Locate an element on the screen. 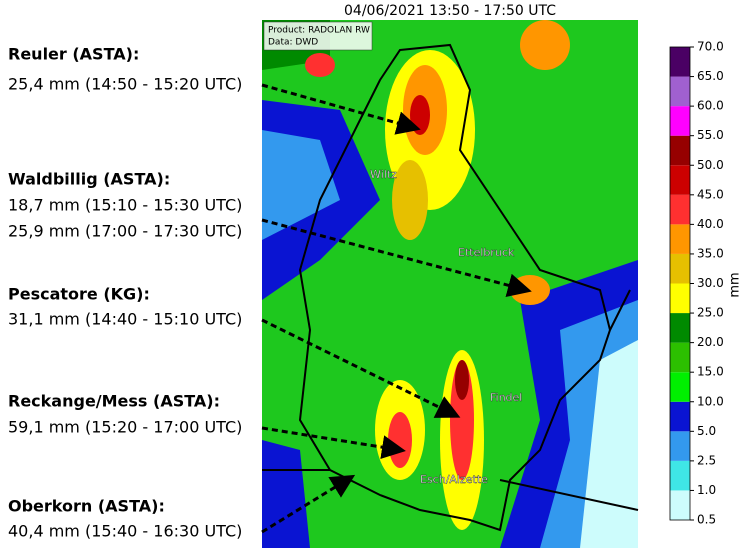  product-line: Data: DWD is located at coordinates (293, 43).